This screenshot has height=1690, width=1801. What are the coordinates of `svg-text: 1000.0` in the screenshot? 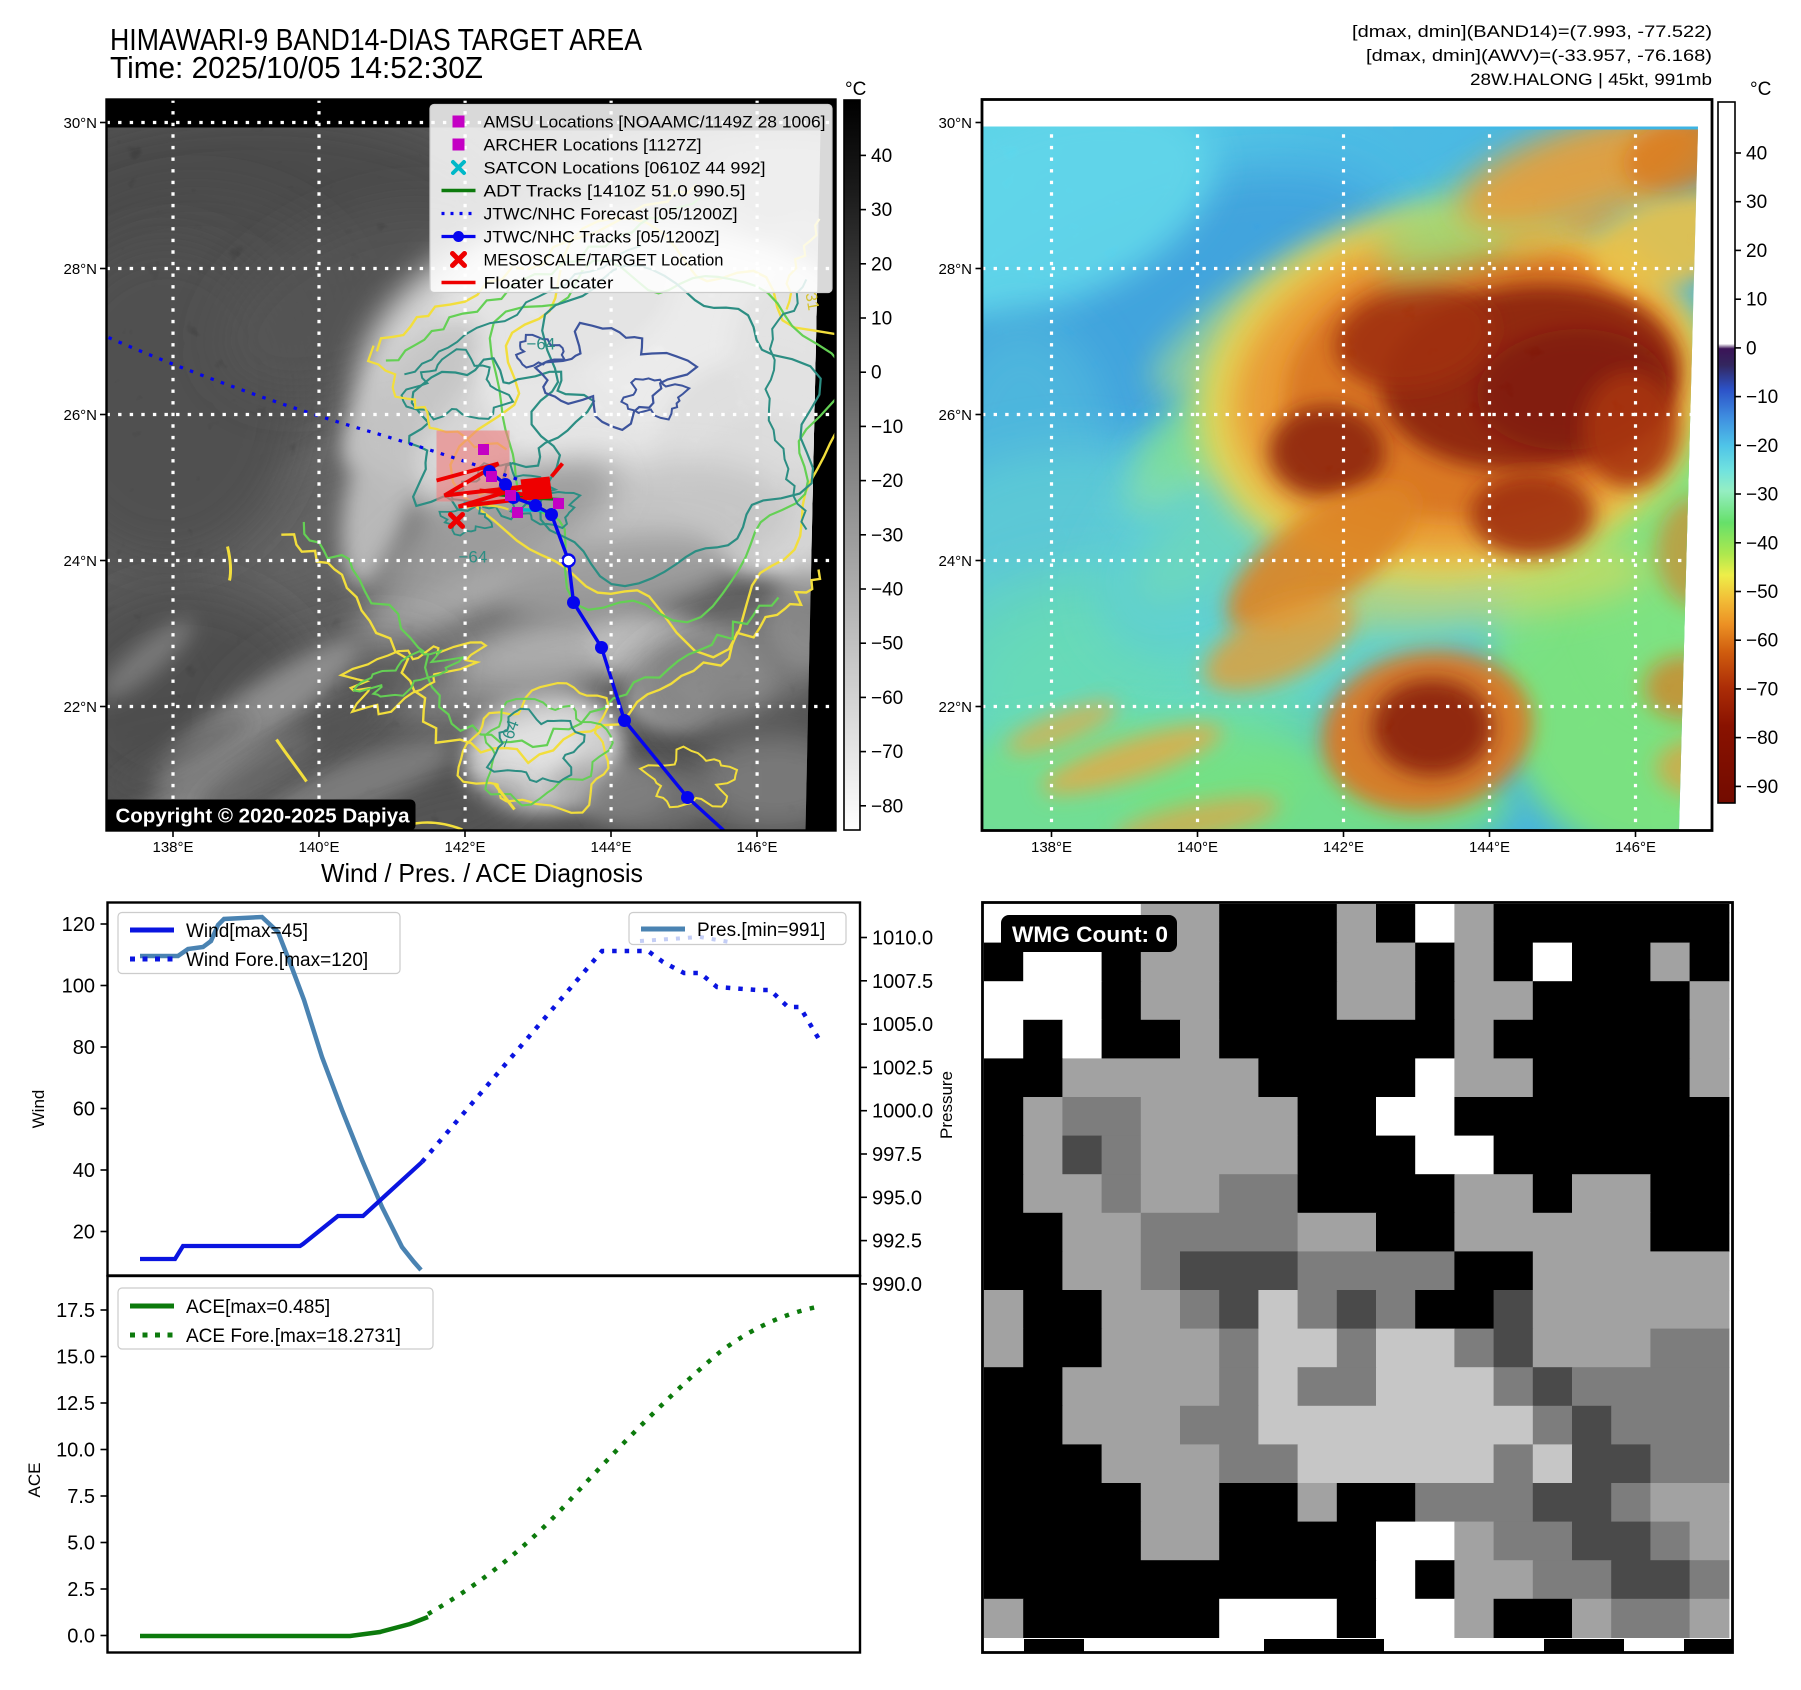 It's located at (902, 1112).